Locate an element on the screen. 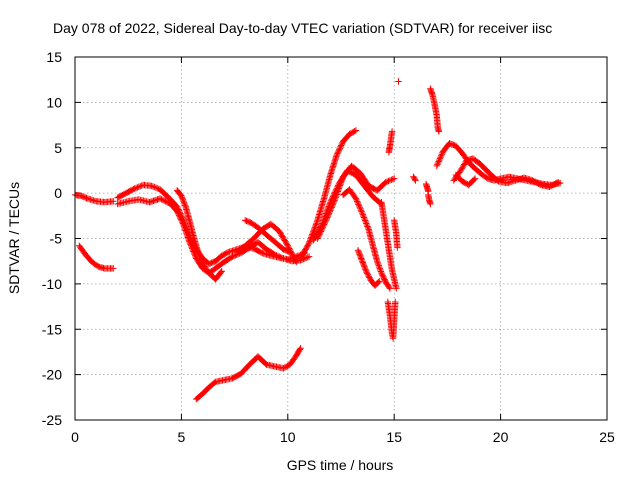 This screenshot has height=480, width=640. y-tick-labels: -25 -20 -15 -10 -5 0 5 10 15 is located at coordinates (52, 238).